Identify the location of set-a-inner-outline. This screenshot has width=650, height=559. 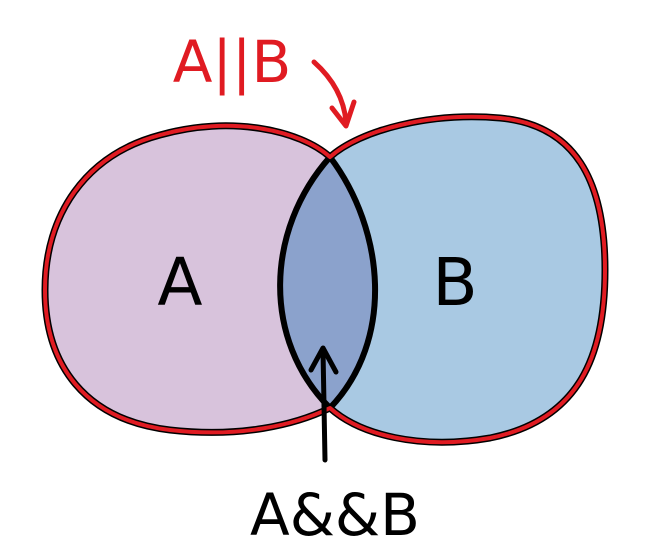
(352, 282).